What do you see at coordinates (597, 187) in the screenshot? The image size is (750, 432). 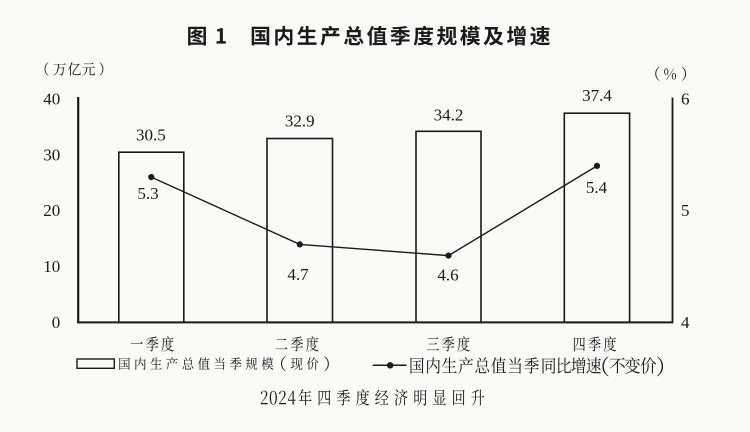 I see `svg-text: 5.4` at bounding box center [597, 187].